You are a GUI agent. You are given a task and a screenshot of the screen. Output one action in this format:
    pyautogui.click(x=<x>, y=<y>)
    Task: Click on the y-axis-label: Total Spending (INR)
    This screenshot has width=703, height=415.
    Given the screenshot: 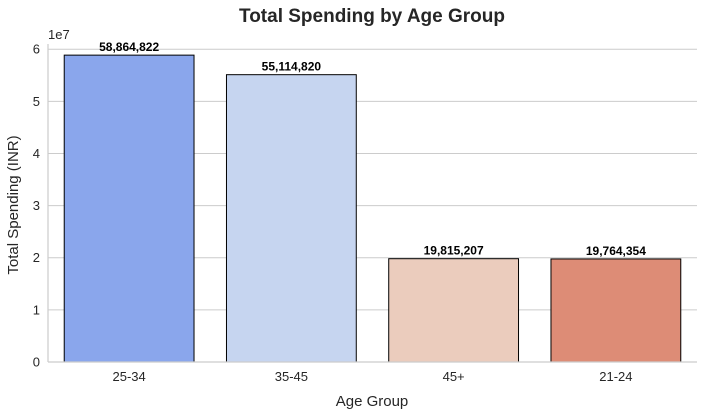 What is the action you would take?
    pyautogui.click(x=13, y=204)
    